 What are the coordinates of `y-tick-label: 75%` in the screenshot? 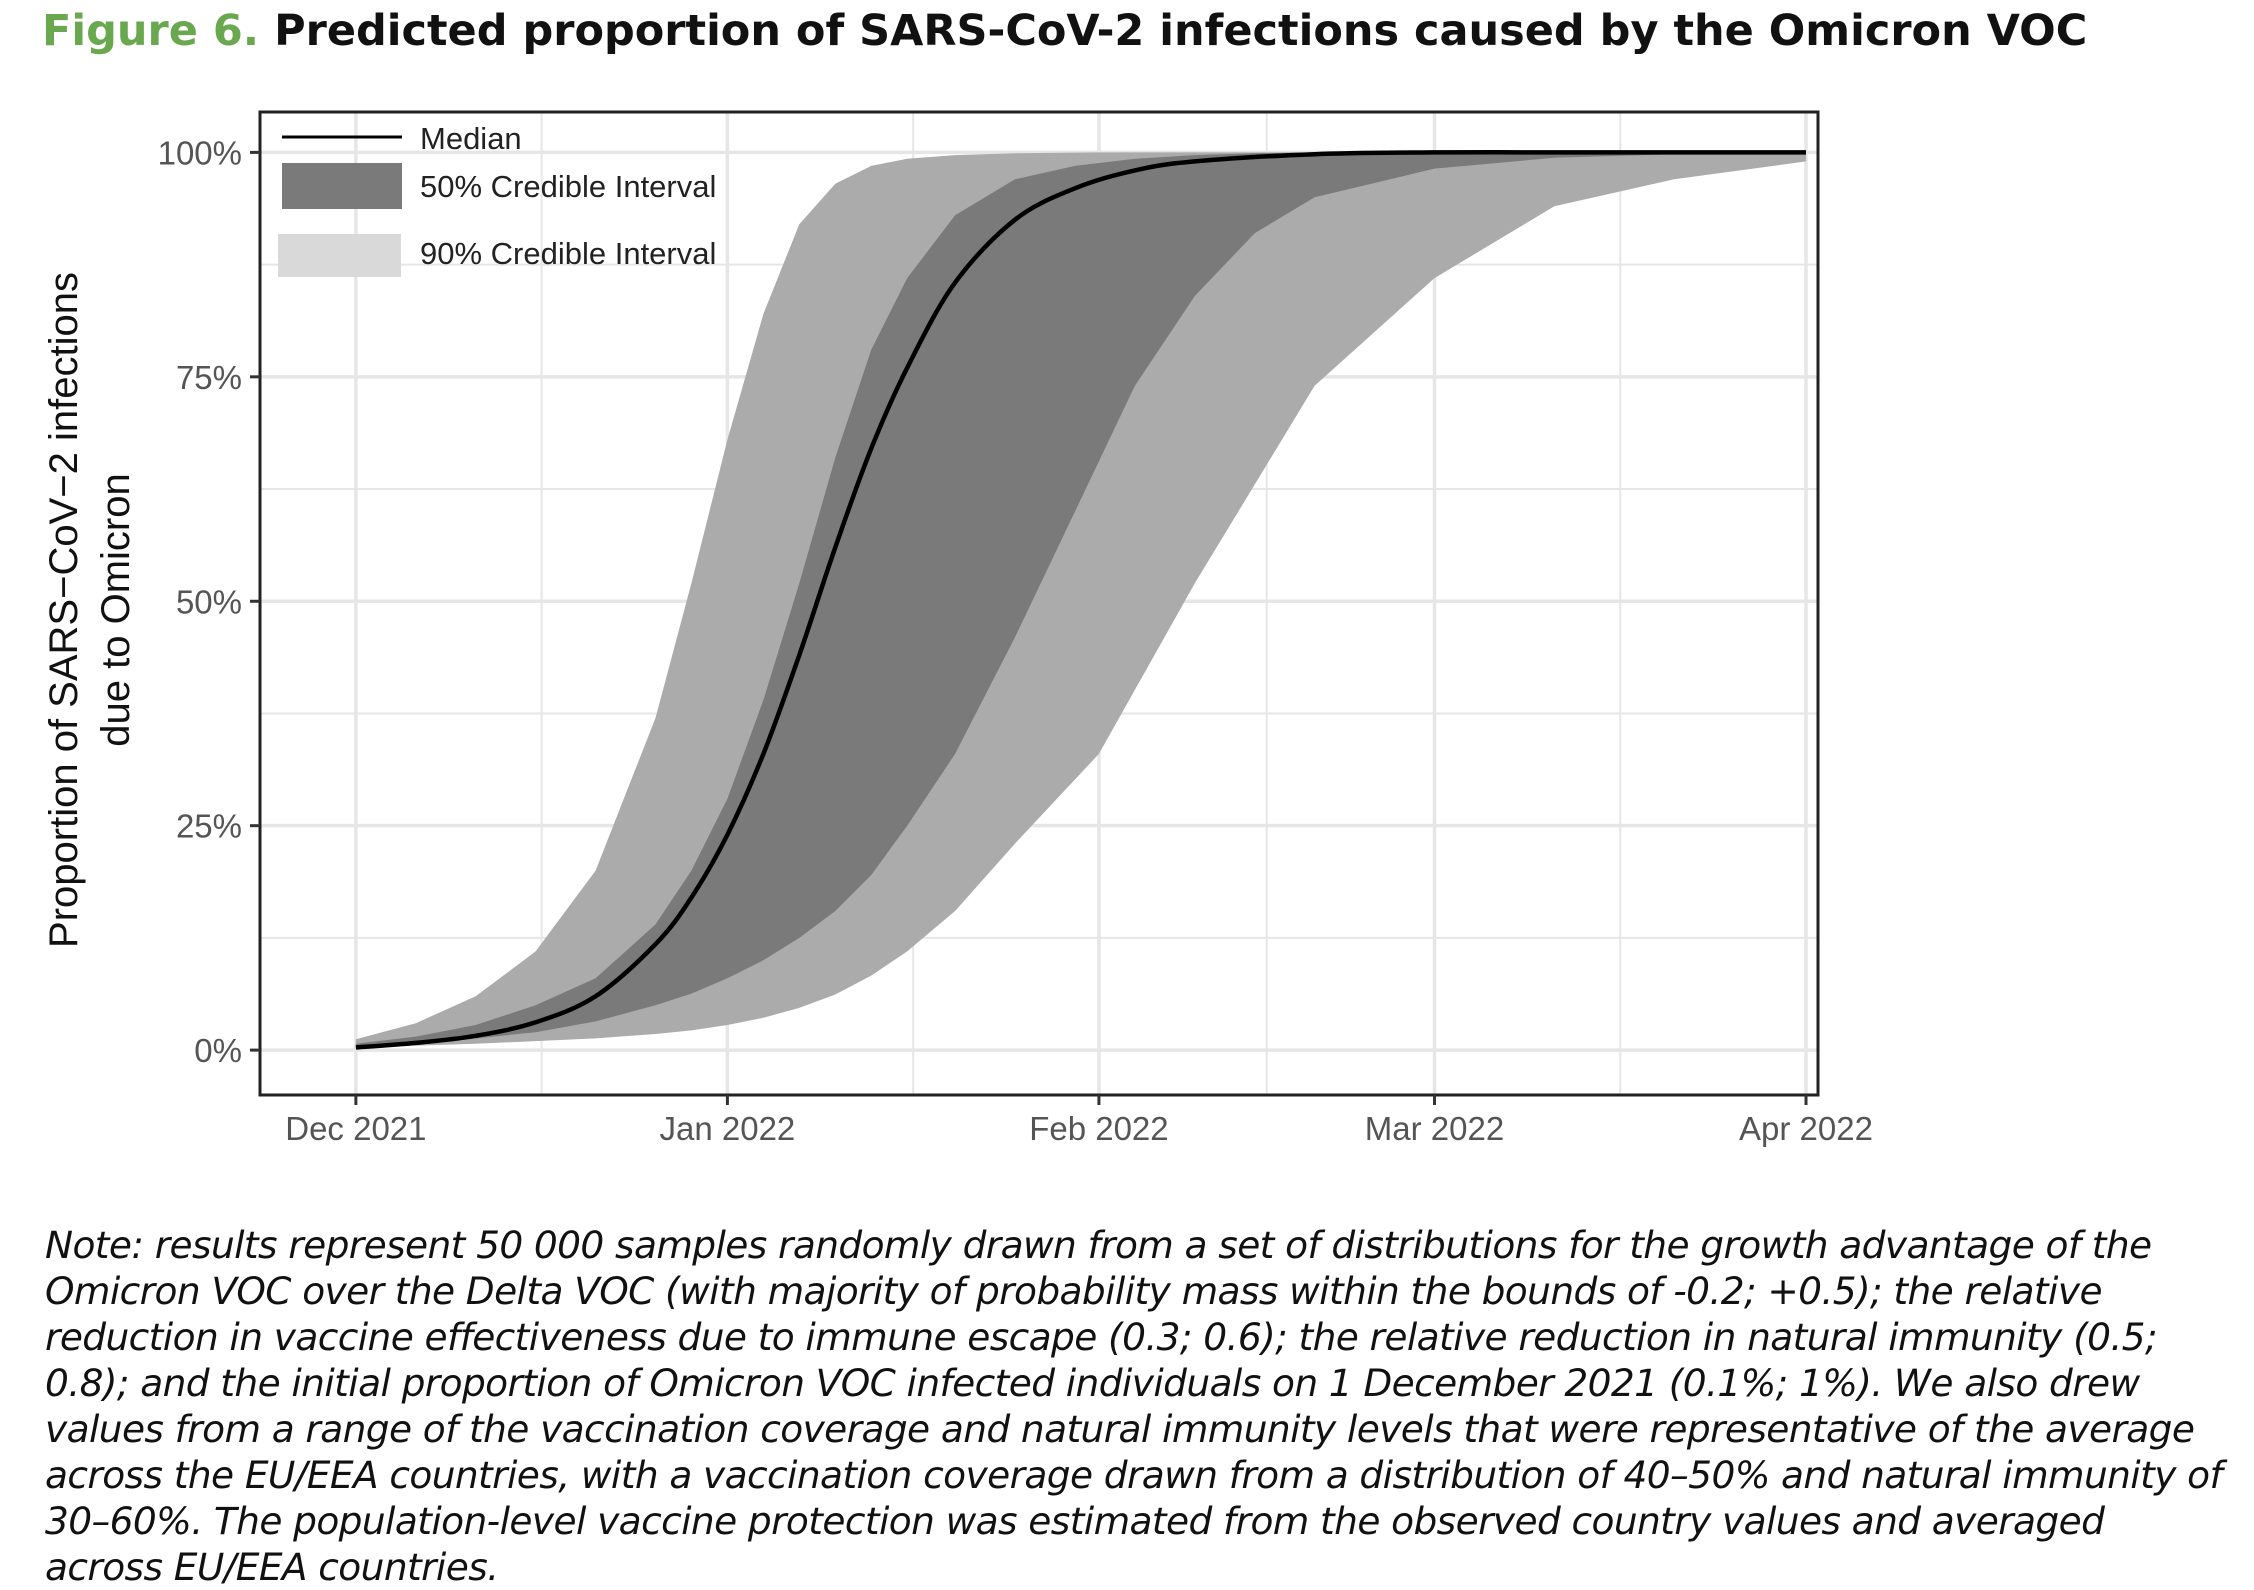 It's located at (209, 377).